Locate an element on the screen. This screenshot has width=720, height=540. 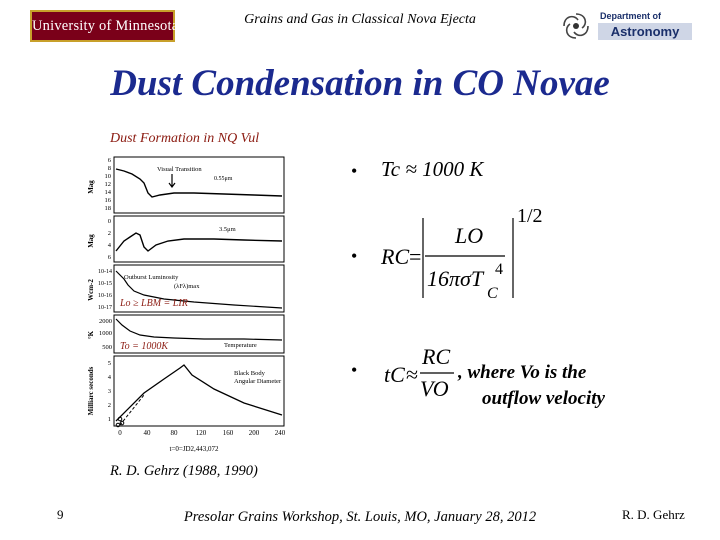
galaxy-icon is located at coordinates (576, 26).